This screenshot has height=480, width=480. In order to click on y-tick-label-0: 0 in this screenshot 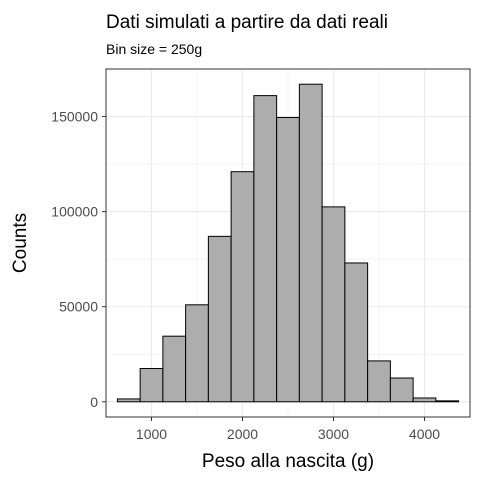, I will do `click(94, 402)`.